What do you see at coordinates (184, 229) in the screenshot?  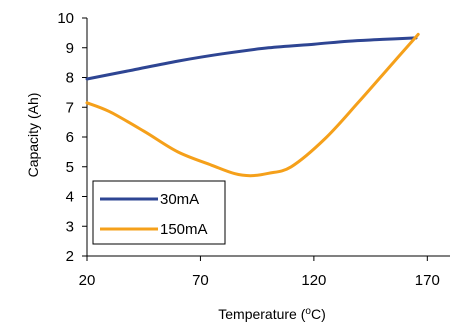 I see `legend-label-150mA: 150mA` at bounding box center [184, 229].